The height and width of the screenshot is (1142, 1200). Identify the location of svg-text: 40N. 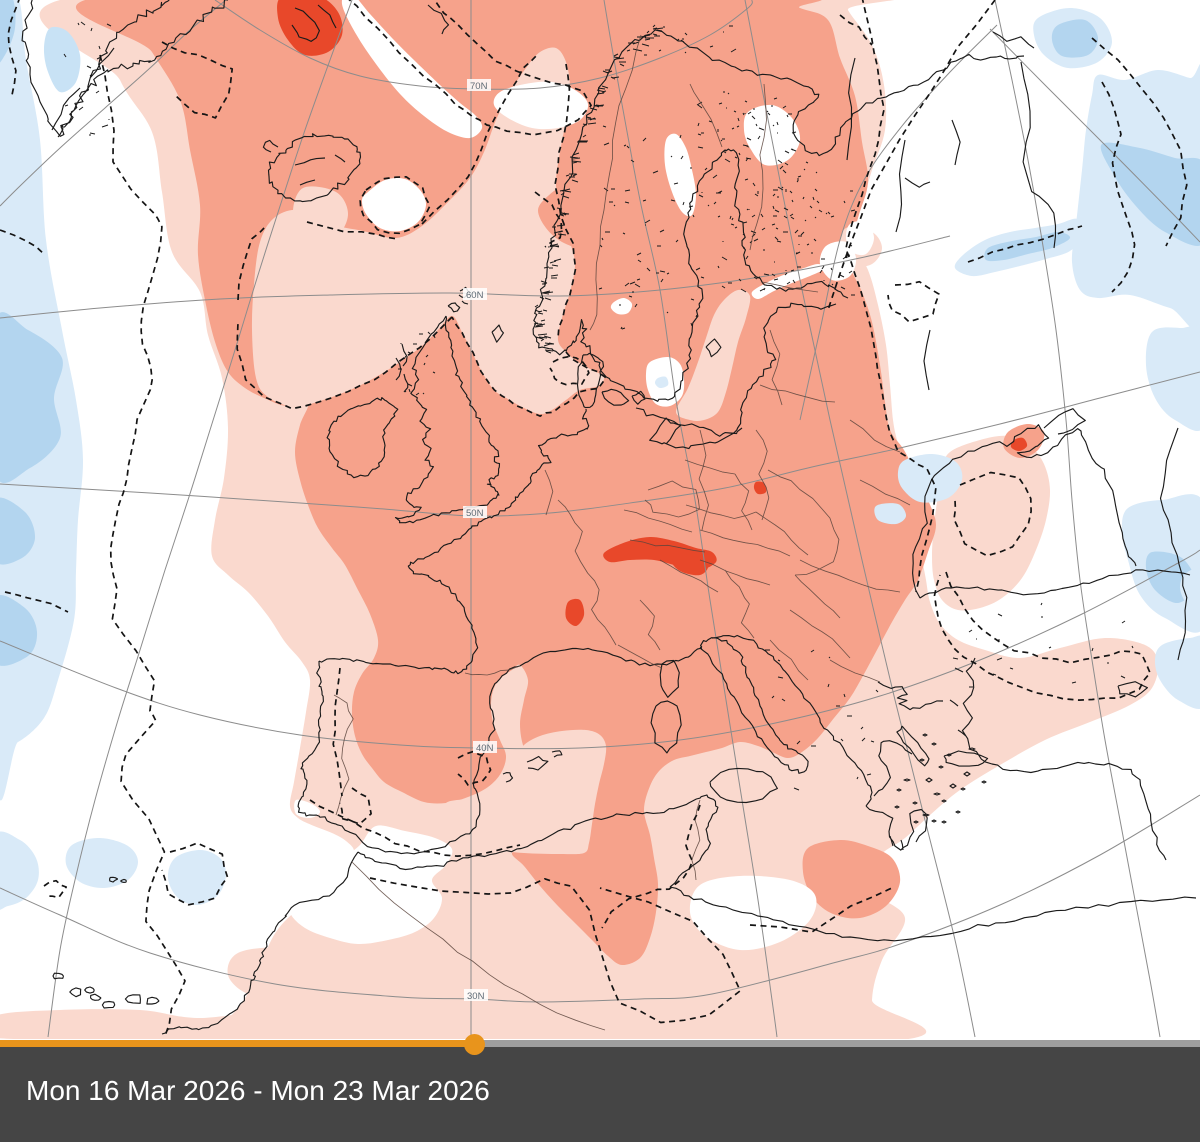
(485, 748).